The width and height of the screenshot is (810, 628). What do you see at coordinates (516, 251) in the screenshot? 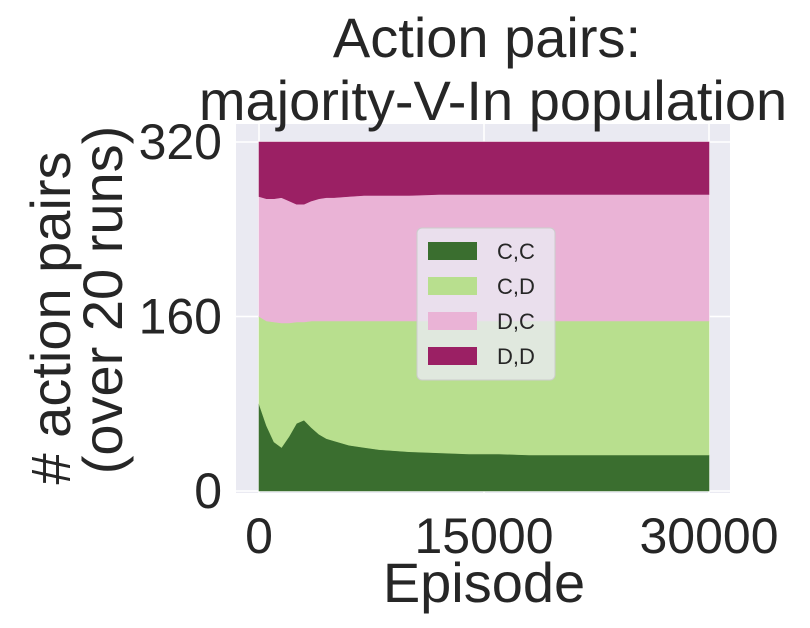
I see `legend-label: C,C` at bounding box center [516, 251].